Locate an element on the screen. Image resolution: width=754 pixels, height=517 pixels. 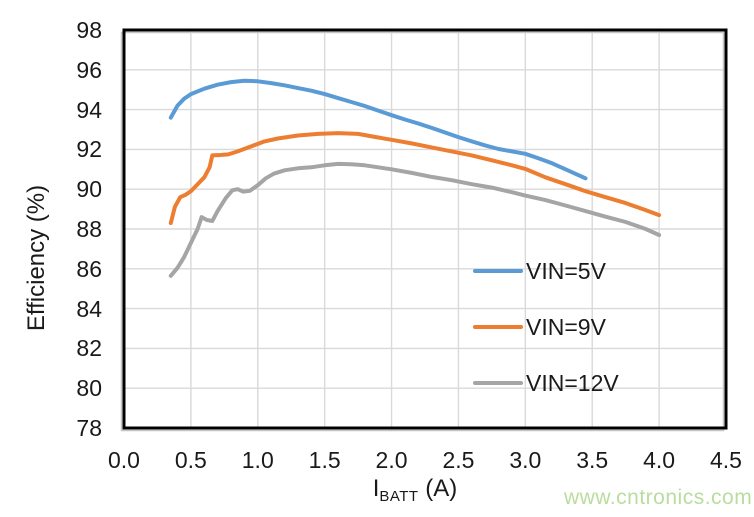
x-tick-label-0.5: 0.5 is located at coordinates (190, 460).